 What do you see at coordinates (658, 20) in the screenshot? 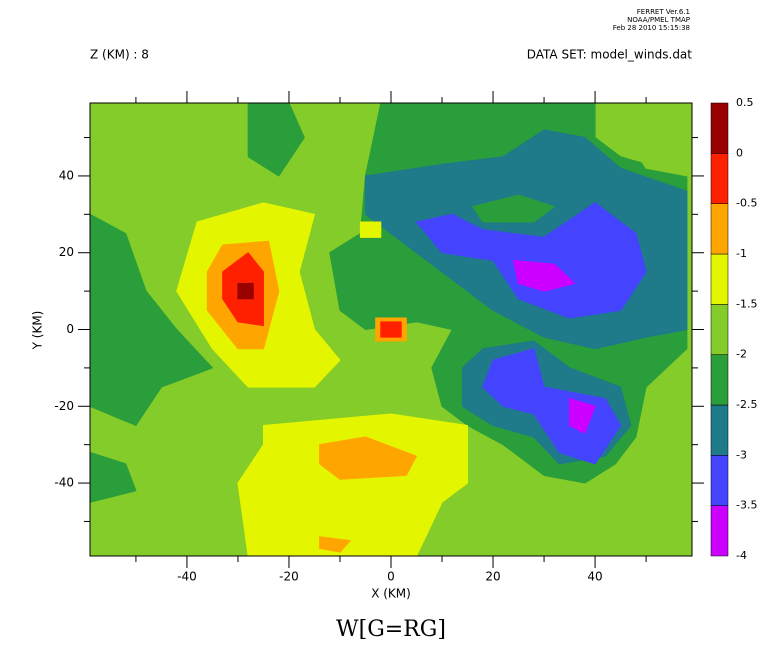
I see `header-line: NOAA/PMEL TMAP` at bounding box center [658, 20].